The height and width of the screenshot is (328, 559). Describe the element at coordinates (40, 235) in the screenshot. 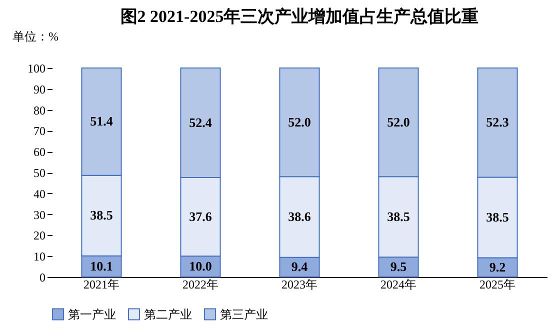

I see `y-tick-label: 20` at that location.